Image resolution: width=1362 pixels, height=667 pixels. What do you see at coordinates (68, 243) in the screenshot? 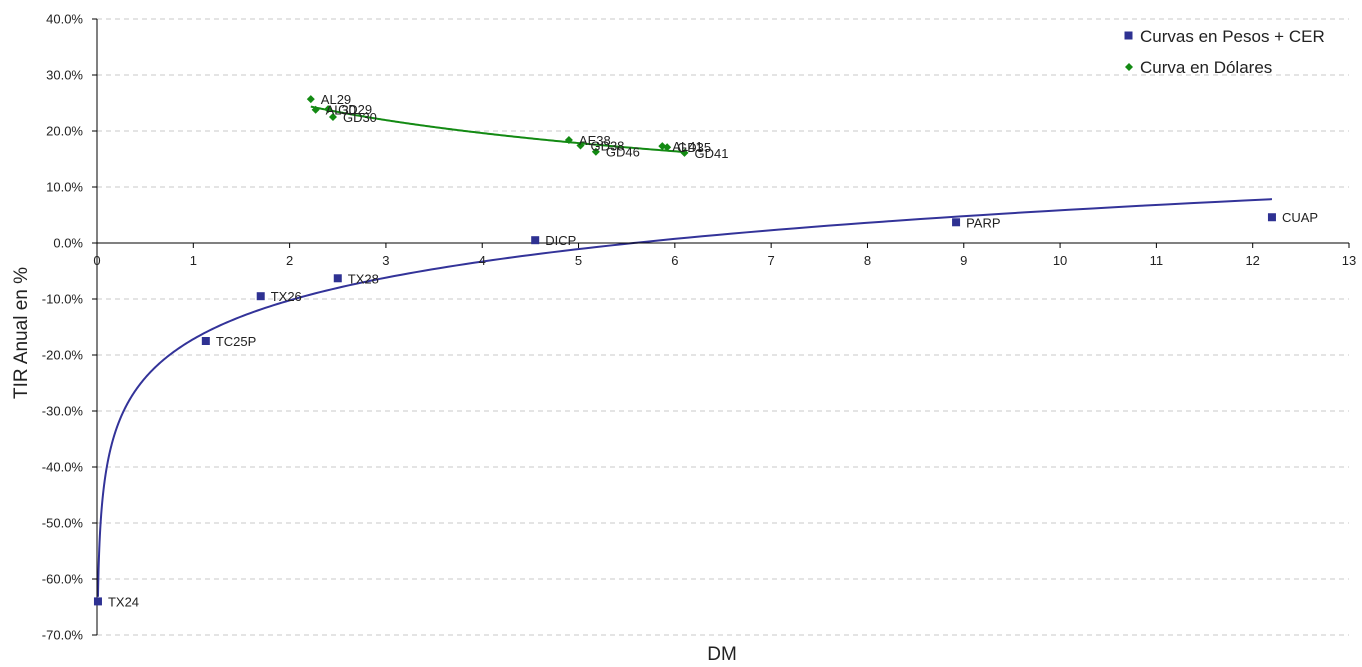
I see `y-tick-label: 0.0%` at bounding box center [68, 243].